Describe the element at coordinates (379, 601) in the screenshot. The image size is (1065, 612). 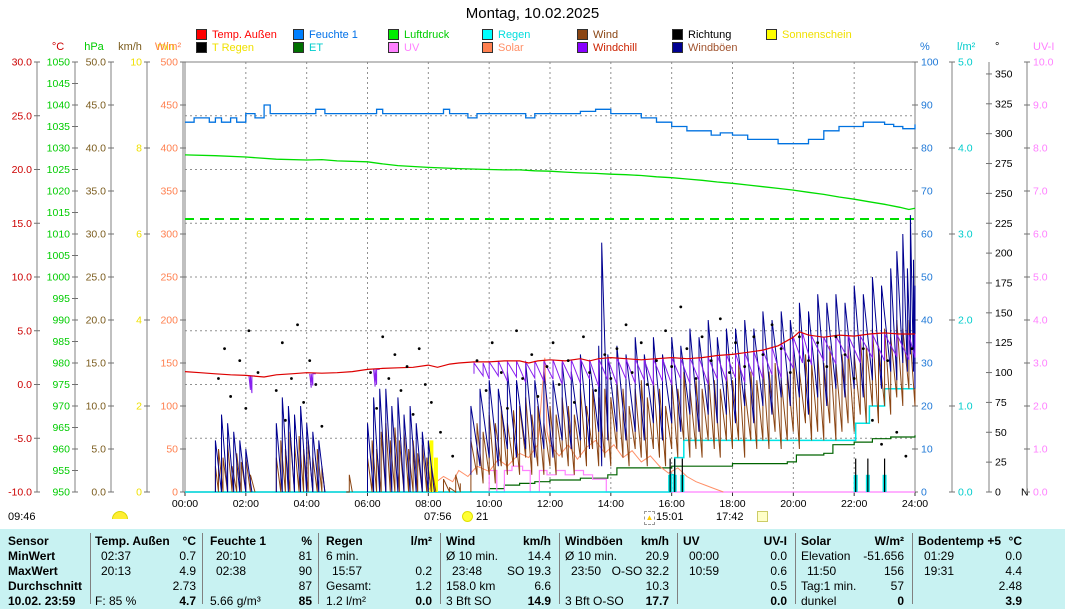
I see `table-row: 1.2 l/m² 0.0` at that location.